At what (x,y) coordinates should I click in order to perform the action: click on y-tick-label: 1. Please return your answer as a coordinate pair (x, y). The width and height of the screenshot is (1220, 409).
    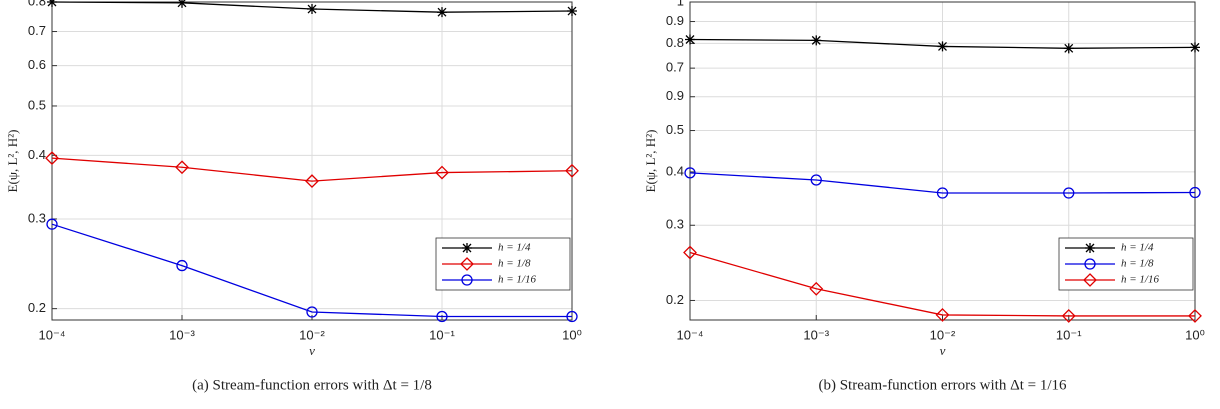
    Looking at the image, I should click on (680, 4).